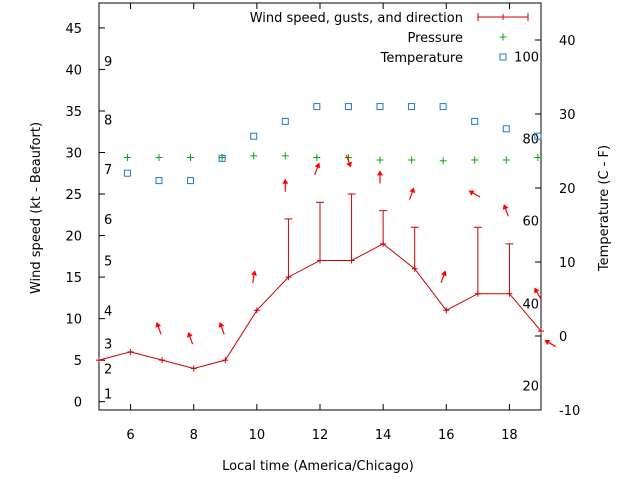  I want to click on beaufort-scale: 1 2 3 4 5 6 7 8 9, so click(108, 228).